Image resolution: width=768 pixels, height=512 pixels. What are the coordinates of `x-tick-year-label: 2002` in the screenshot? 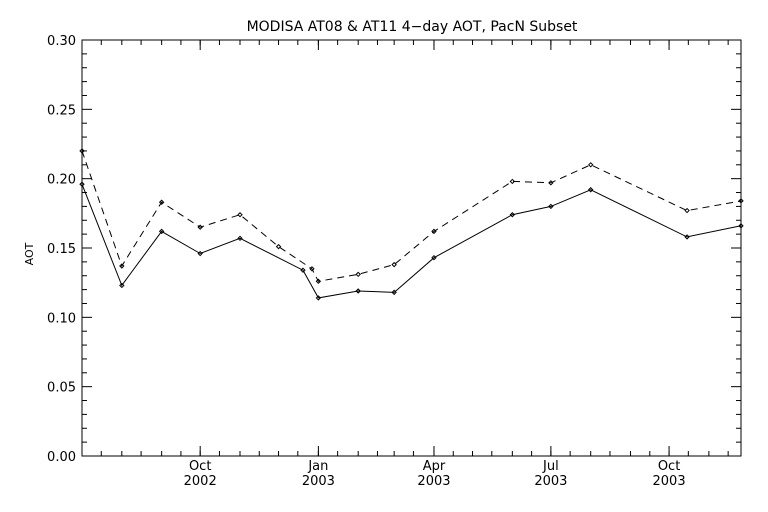 It's located at (200, 481).